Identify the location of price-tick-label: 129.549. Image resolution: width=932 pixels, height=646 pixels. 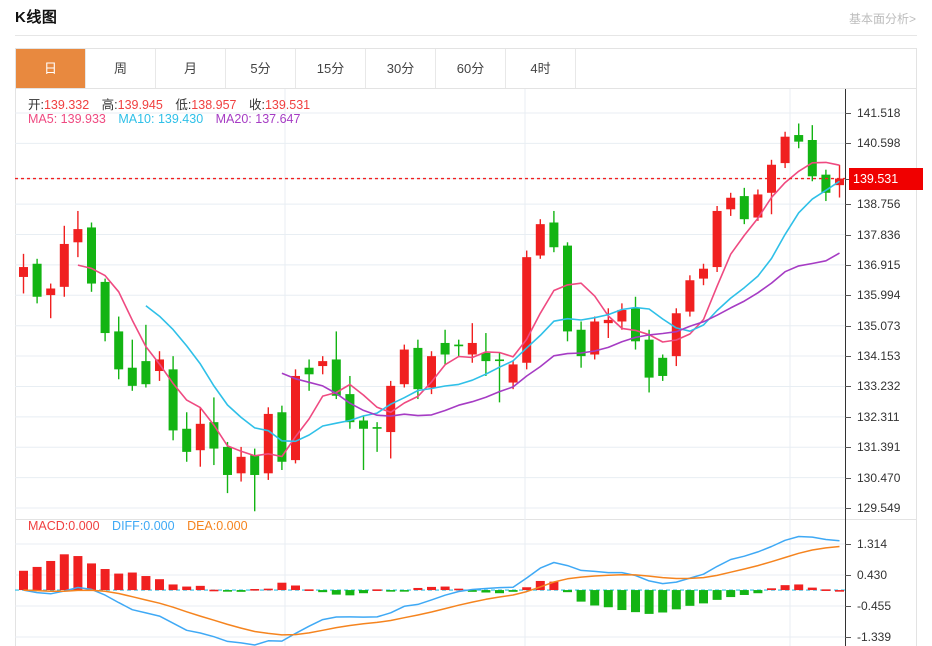
(879, 508).